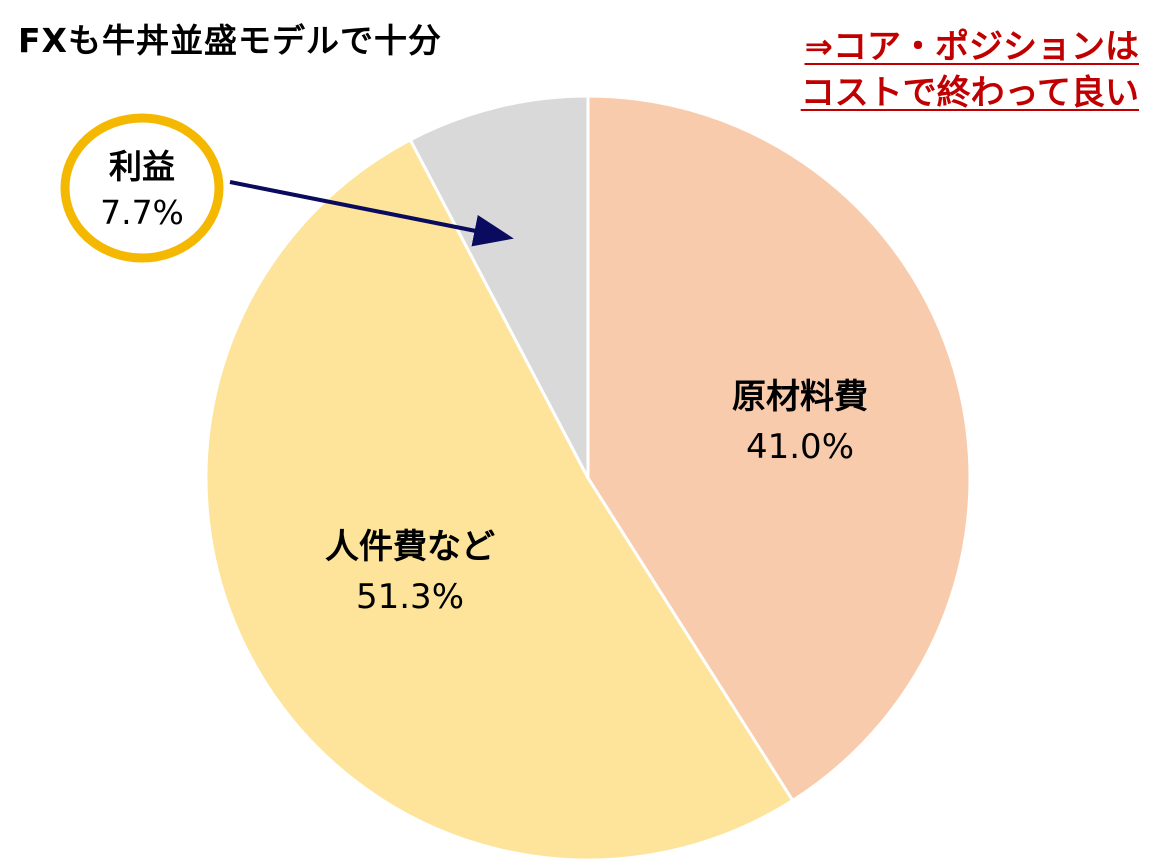  What do you see at coordinates (142, 212) in the screenshot?
I see `slice-profit-value: 7.7%` at bounding box center [142, 212].